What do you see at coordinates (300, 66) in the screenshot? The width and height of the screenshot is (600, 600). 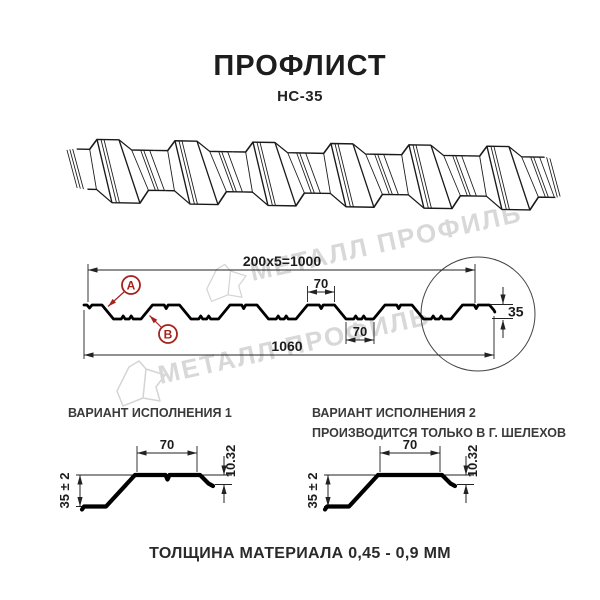 I see `page-title: ПРОФЛИСТ` at bounding box center [300, 66].